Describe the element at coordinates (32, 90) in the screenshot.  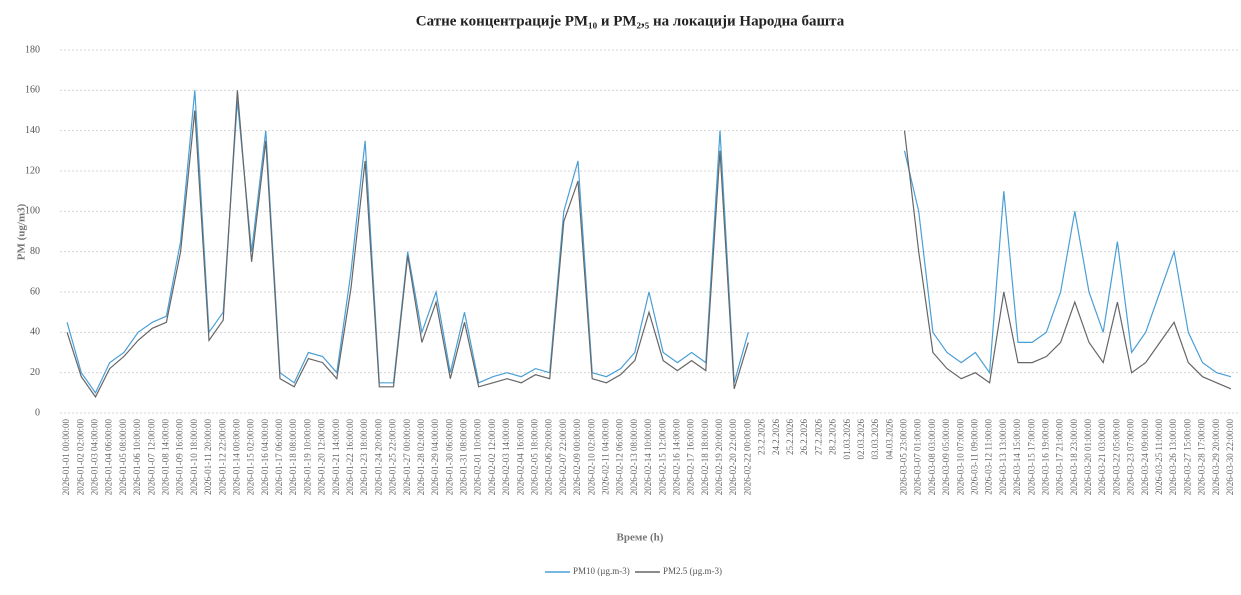
I see `y-tick-label: 160` at that location.